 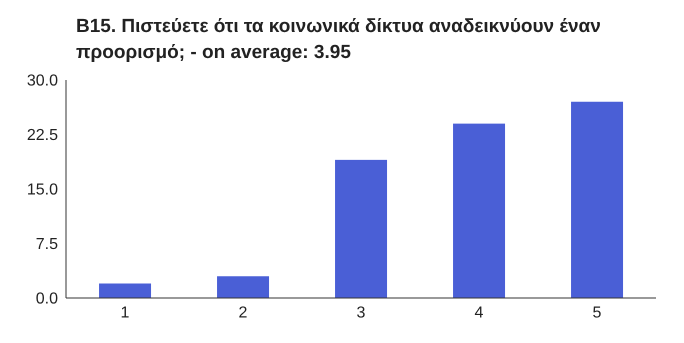 I want to click on x-tick-label: 5, so click(x=597, y=313).